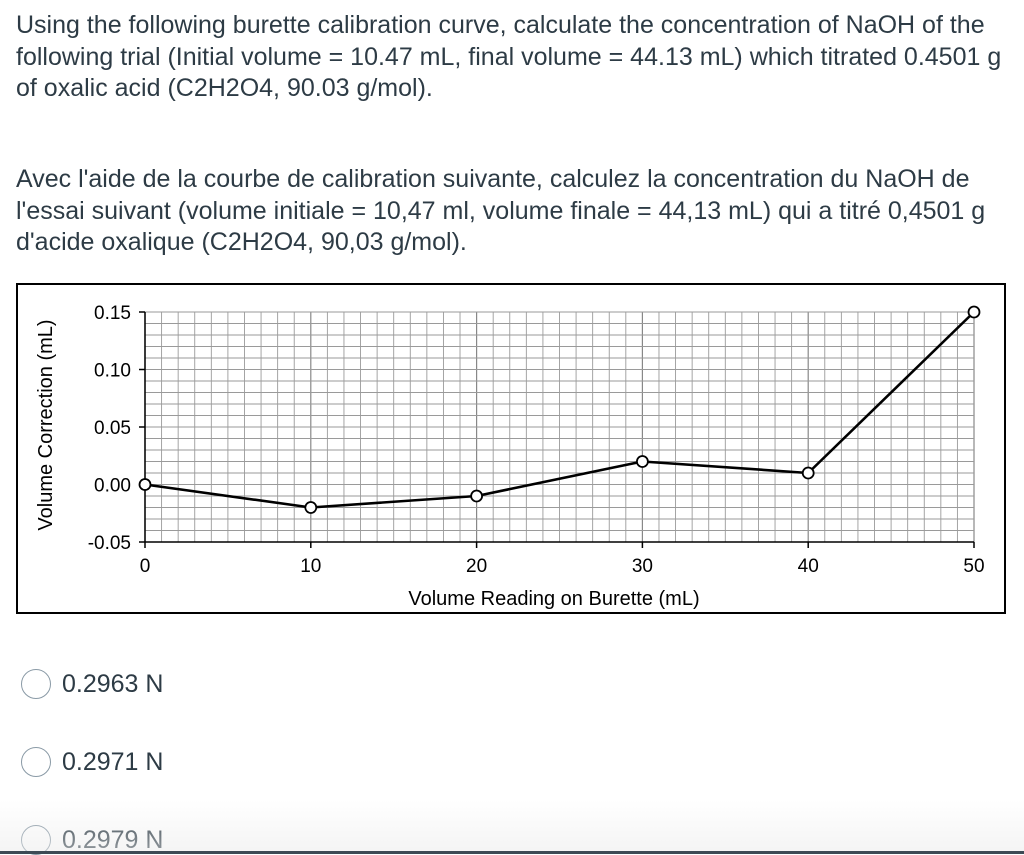 This screenshot has width=1024, height=855. I want to click on x-tick-label: 0, so click(145, 566).